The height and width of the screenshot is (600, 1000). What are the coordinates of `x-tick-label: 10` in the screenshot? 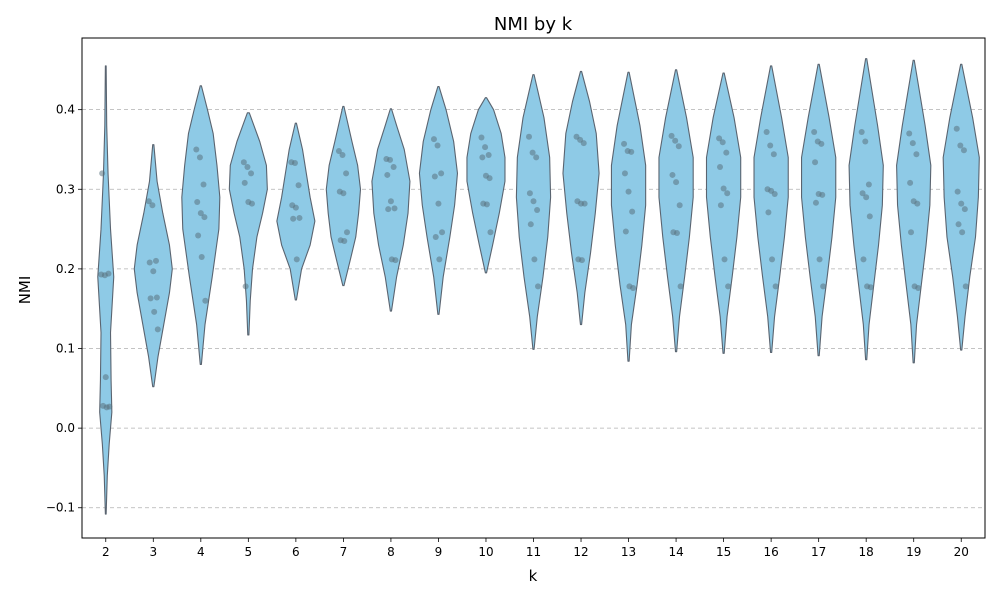 It's located at (485, 552).